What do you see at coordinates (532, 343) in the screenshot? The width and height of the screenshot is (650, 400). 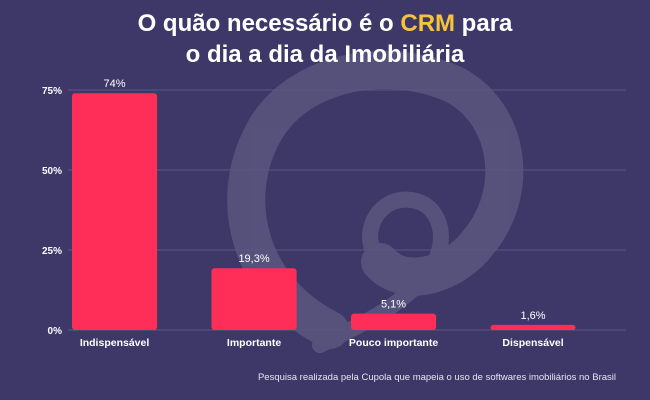 I see `x-tick-label: Dispensável` at bounding box center [532, 343].